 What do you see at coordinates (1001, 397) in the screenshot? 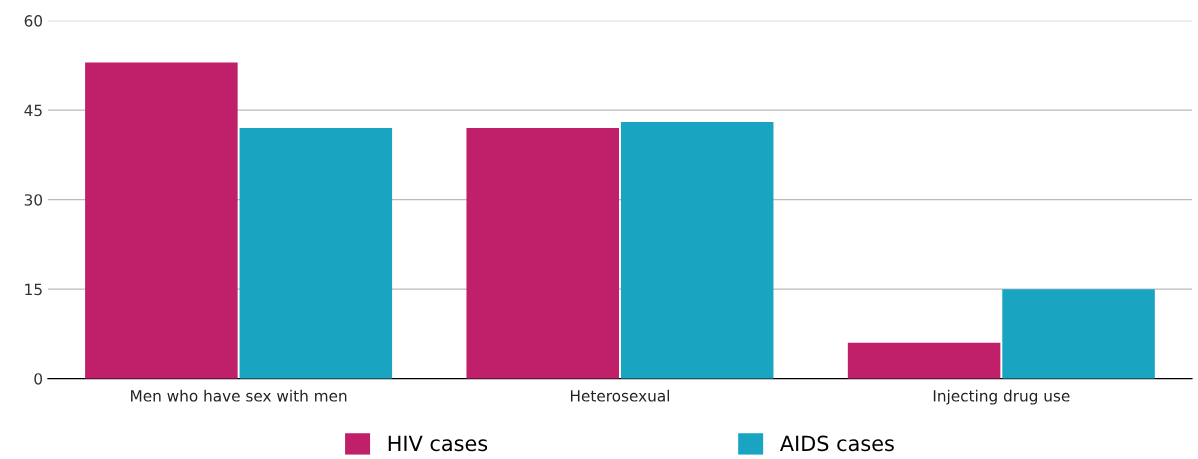
I see `x-tick-label: Injecting drug use` at bounding box center [1001, 397].